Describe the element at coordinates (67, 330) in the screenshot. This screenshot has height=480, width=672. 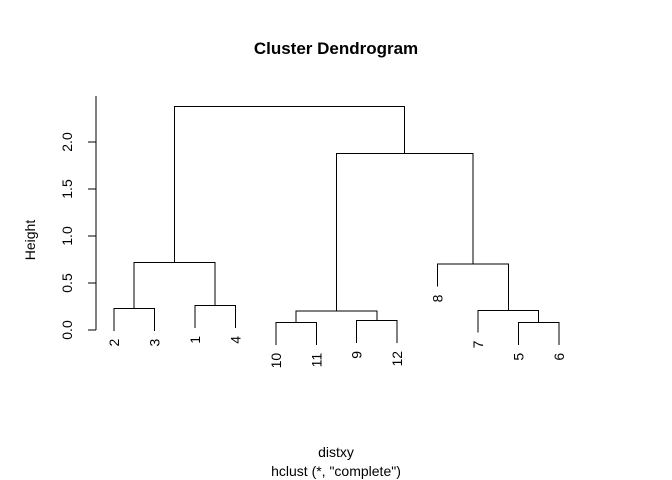
I see `y-tick-label: 0.0` at that location.